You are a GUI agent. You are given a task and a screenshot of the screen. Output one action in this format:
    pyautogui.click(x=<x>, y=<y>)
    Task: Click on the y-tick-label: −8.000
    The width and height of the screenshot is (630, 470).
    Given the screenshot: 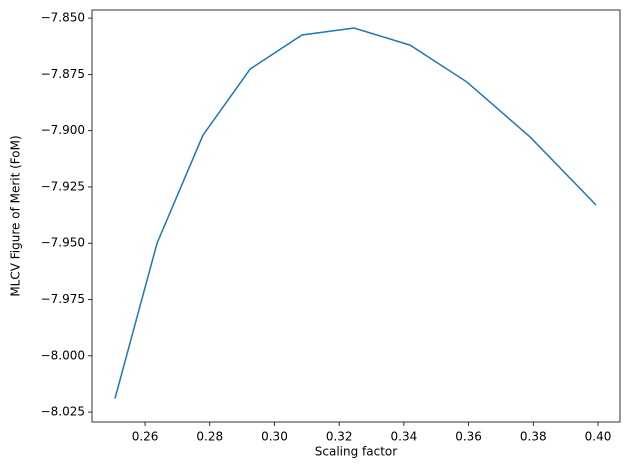 What is the action you would take?
    pyautogui.click(x=63, y=355)
    